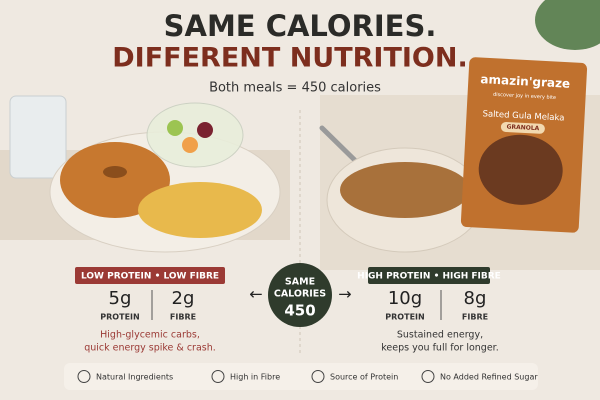 This screenshot has width=600, height=400. What do you see at coordinates (115, 180) in the screenshot?
I see `bagel` at bounding box center [115, 180].